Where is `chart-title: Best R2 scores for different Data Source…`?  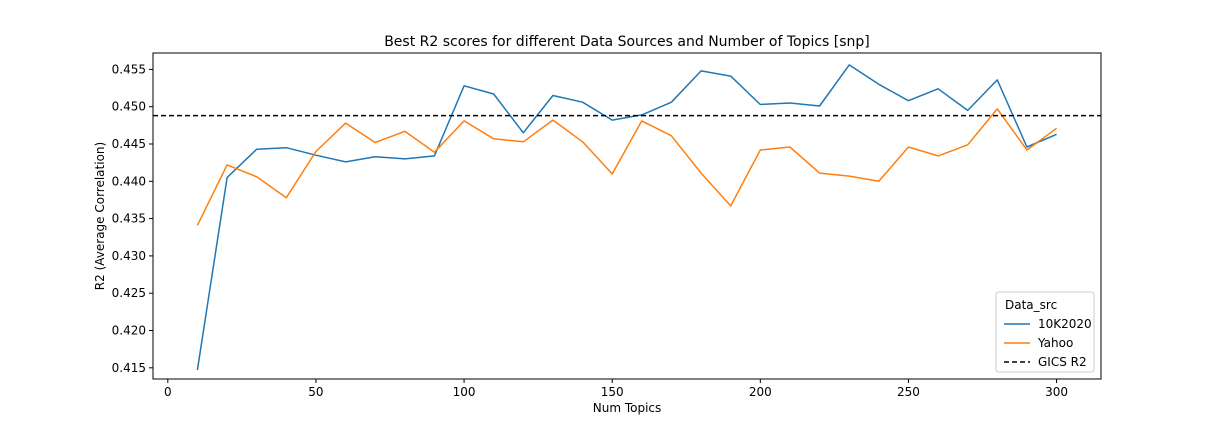 chart-title: Best R2 scores for different Data Source… is located at coordinates (627, 42).